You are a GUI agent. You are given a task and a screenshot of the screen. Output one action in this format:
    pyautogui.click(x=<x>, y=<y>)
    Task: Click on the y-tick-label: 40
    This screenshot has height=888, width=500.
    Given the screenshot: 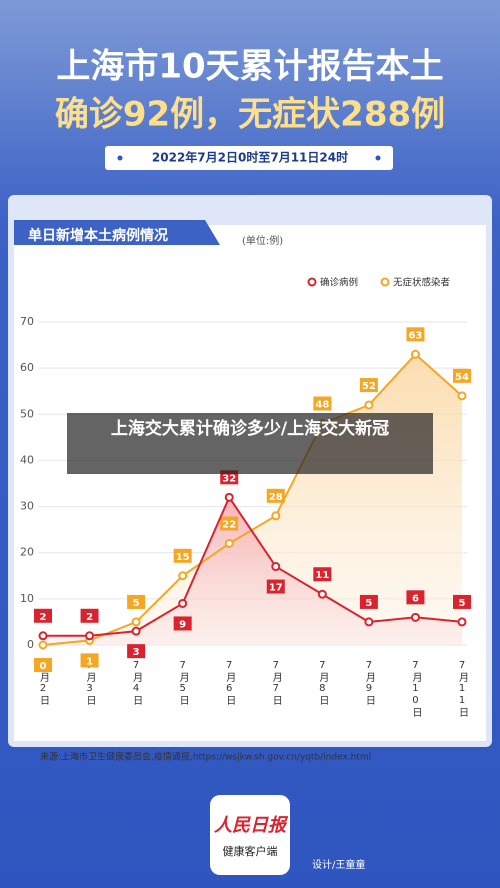 What is the action you would take?
    pyautogui.click(x=27, y=459)
    